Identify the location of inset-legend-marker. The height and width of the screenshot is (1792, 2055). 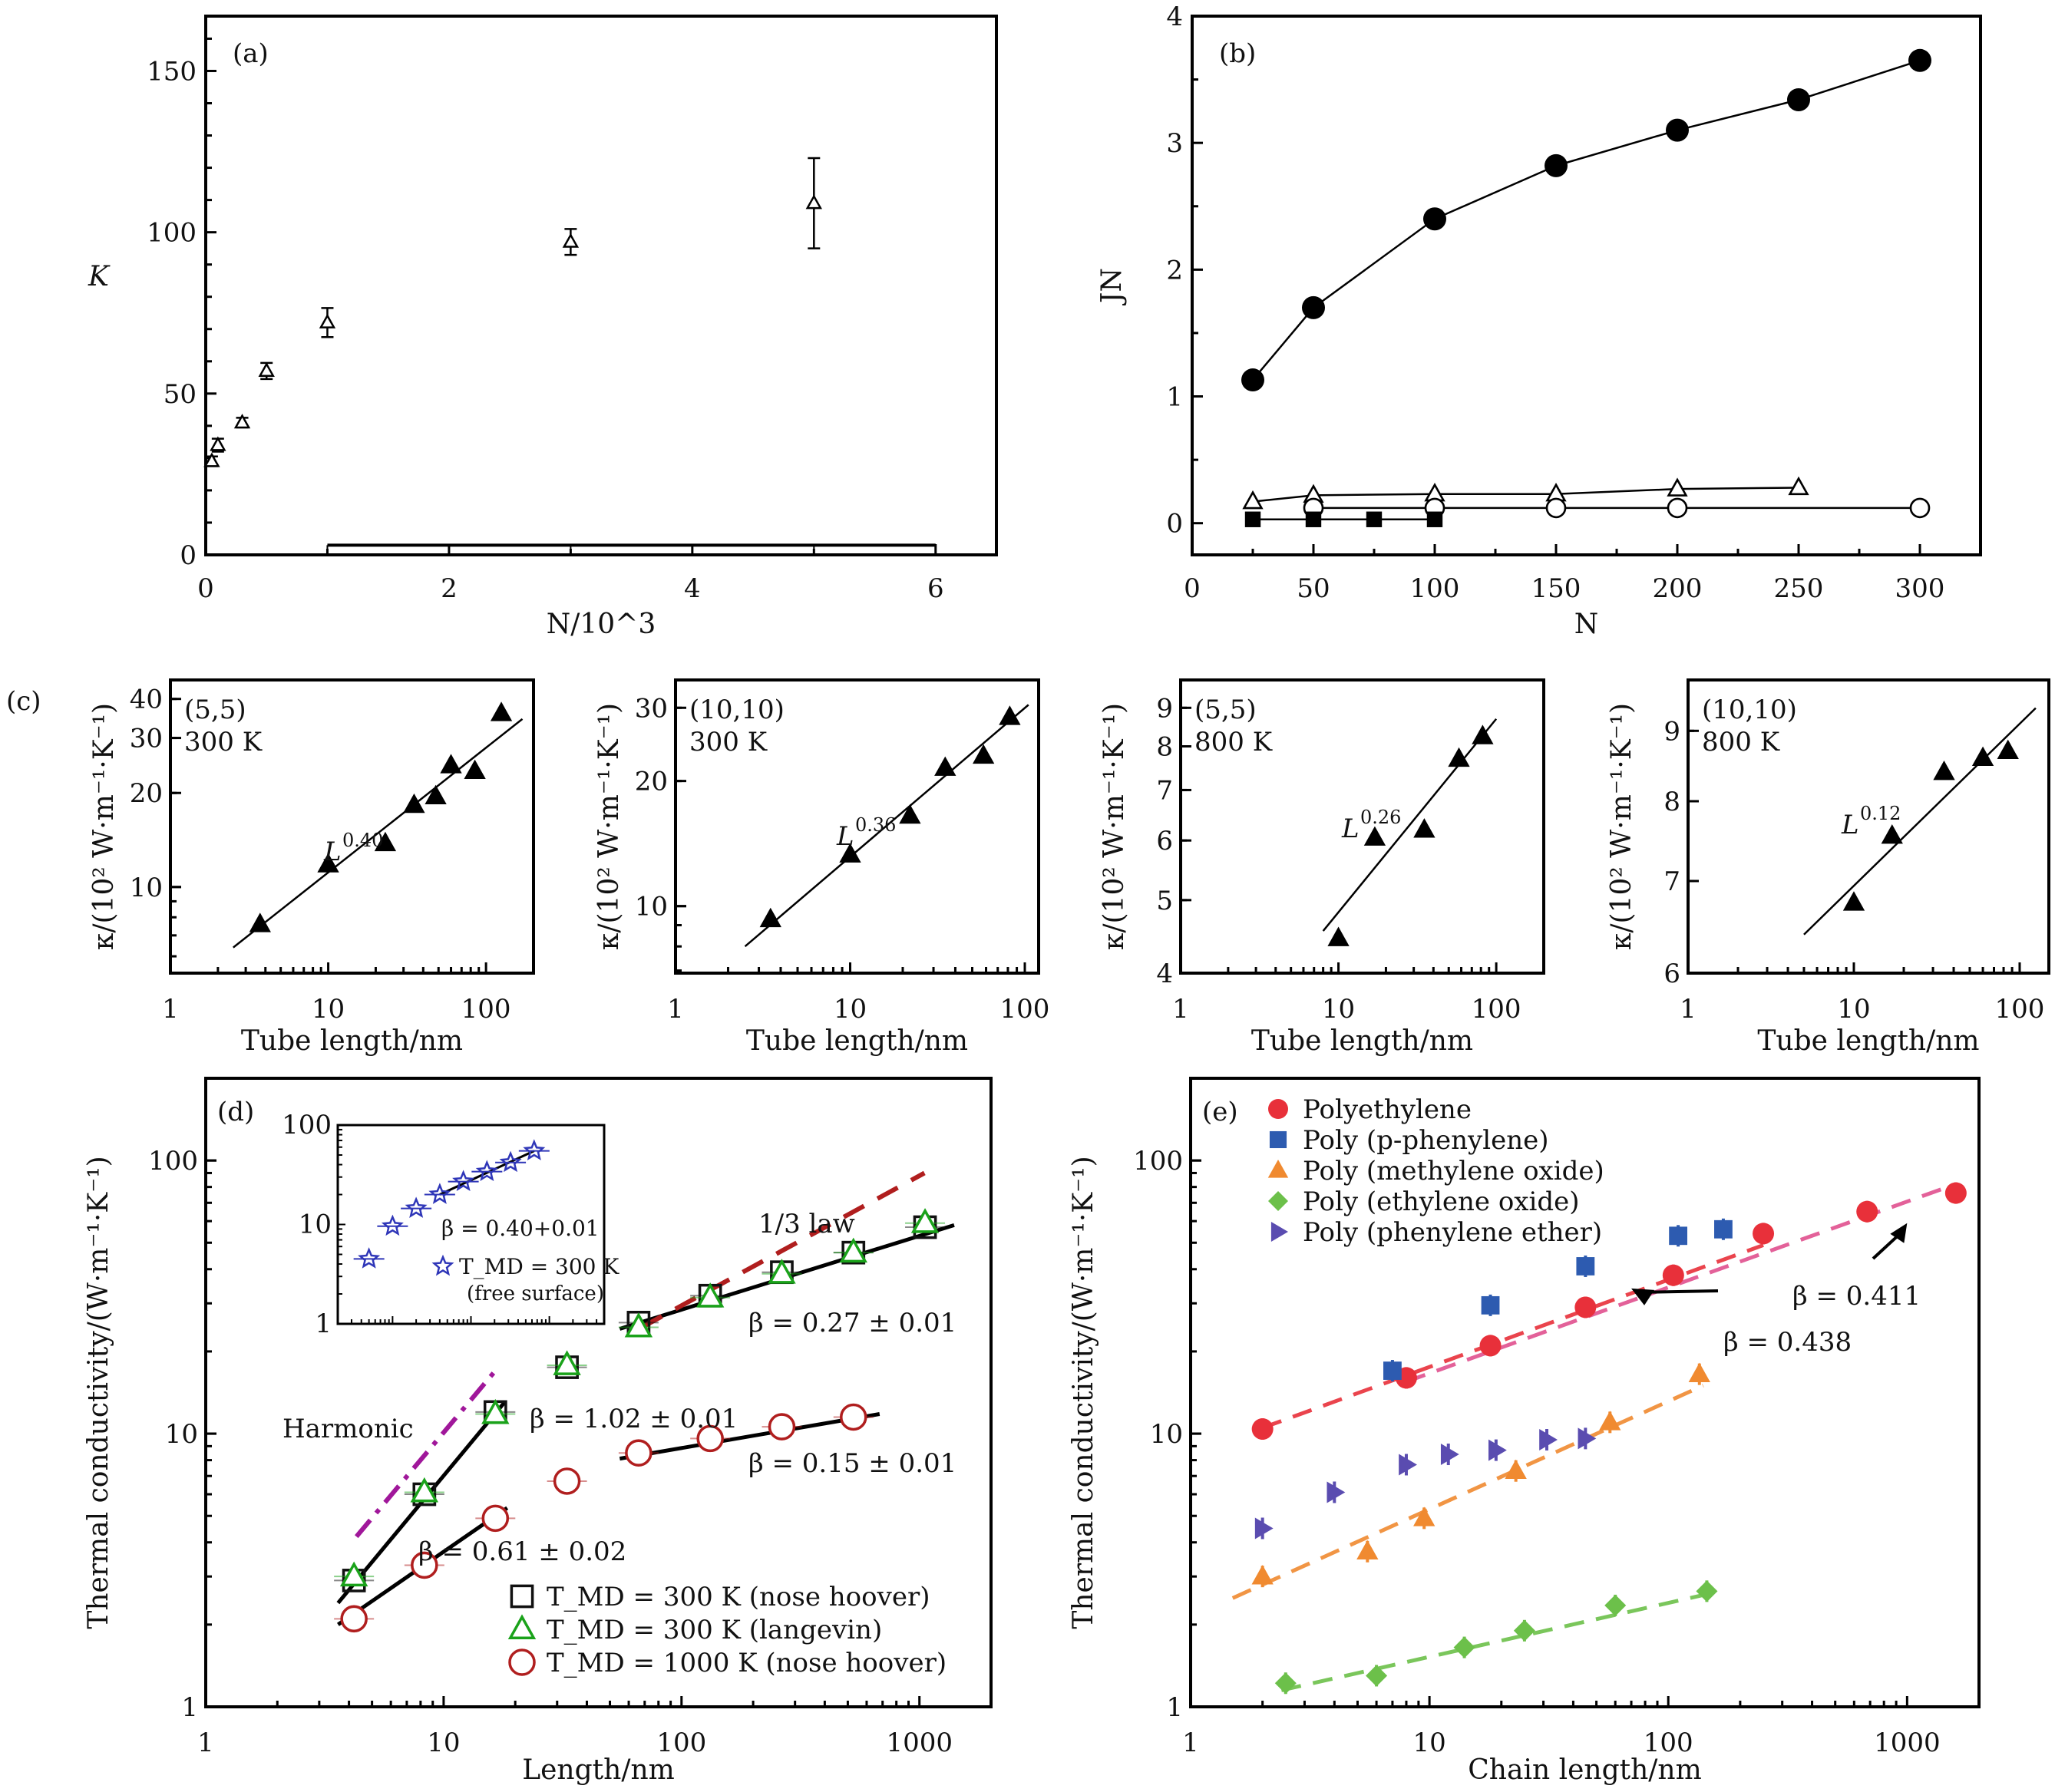
(442, 1265).